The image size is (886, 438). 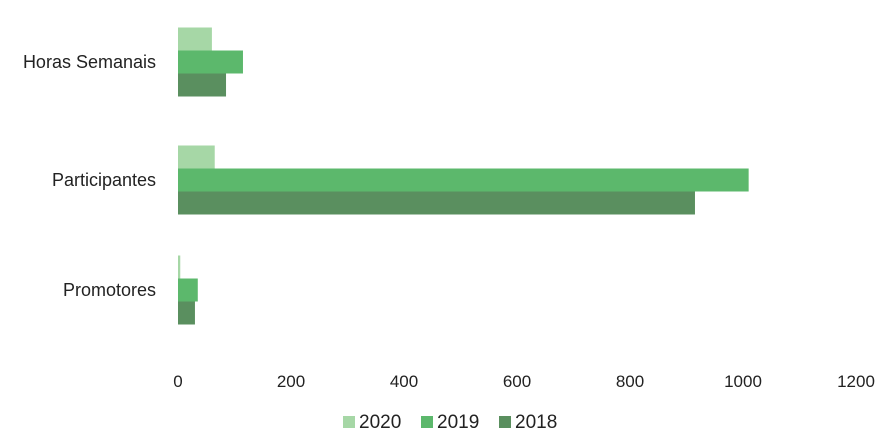 What do you see at coordinates (743, 381) in the screenshot?
I see `x-tick-label-1000: 1000` at bounding box center [743, 381].